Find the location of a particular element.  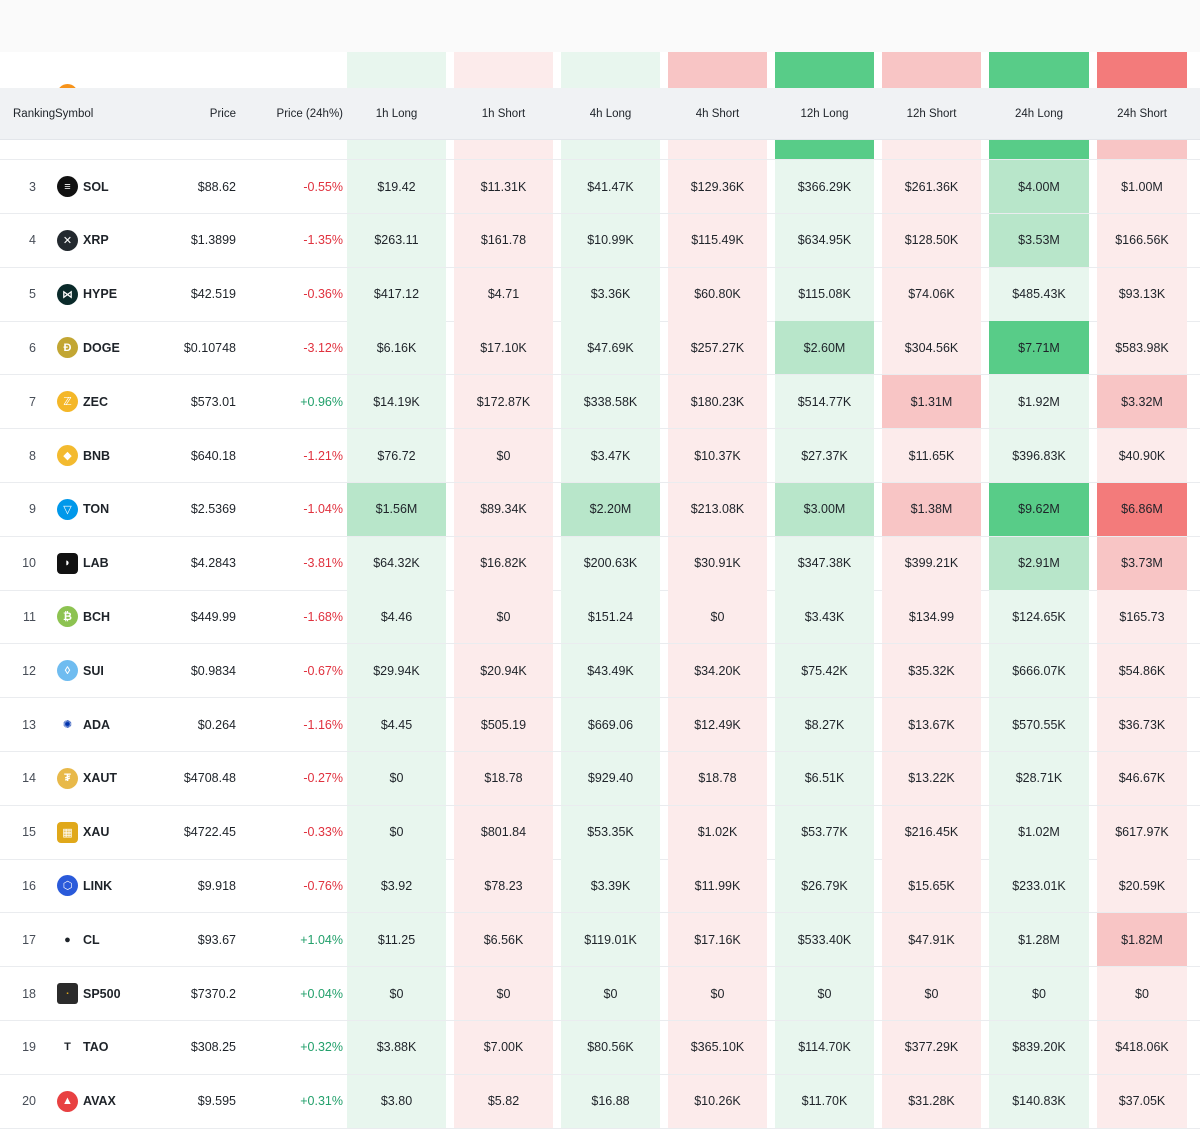

cell-1h-short: $0 is located at coordinates (503, 617).